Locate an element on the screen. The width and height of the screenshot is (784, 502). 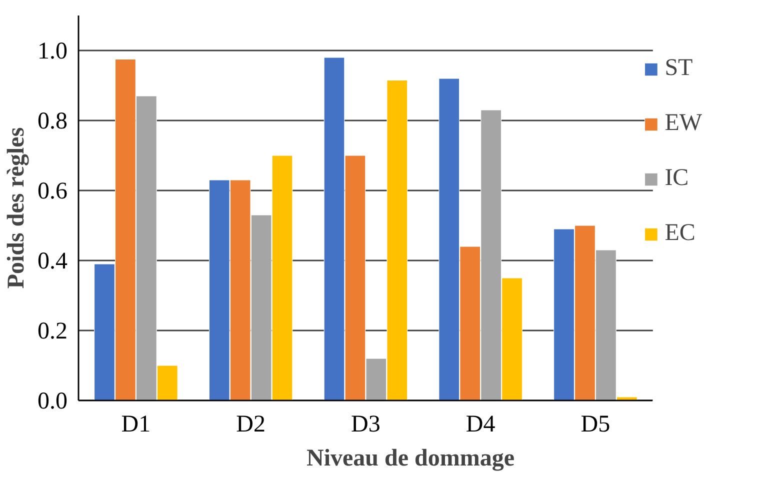
y-tick-label: 1.0 is located at coordinates (53, 51).